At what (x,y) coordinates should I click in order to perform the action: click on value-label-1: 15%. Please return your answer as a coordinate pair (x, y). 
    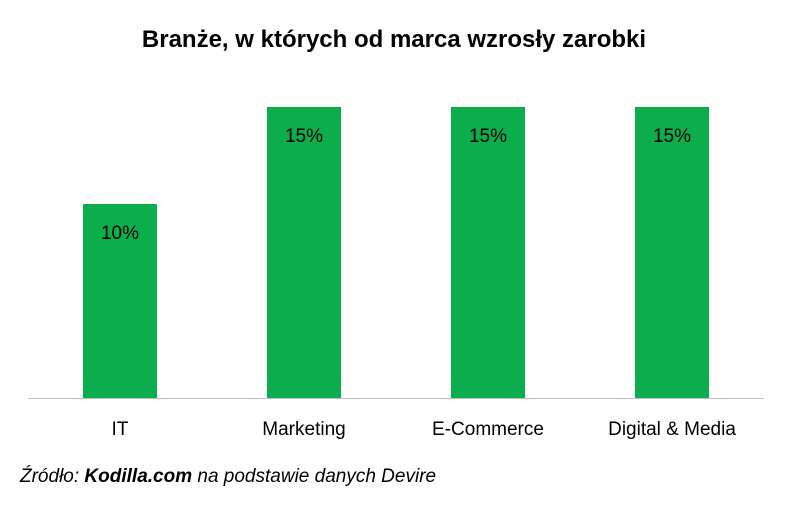
    Looking at the image, I should click on (304, 136).